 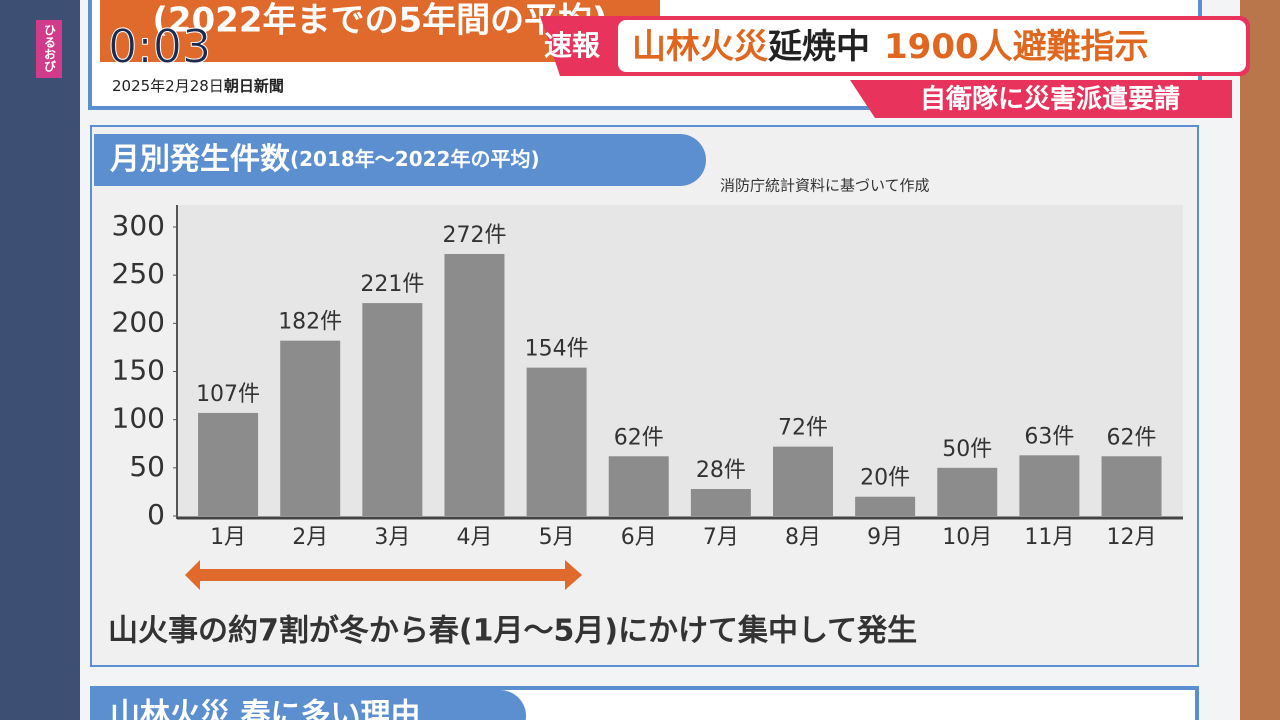 I want to click on chart-subtitle: (2018年～2022年の平均), so click(x=415, y=159).